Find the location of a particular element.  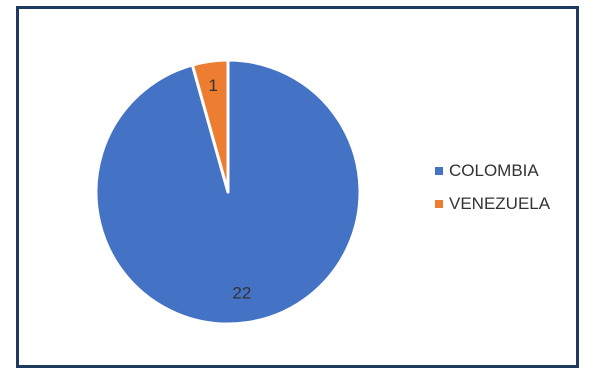

data-label-venezuela: 1 is located at coordinates (213, 85).